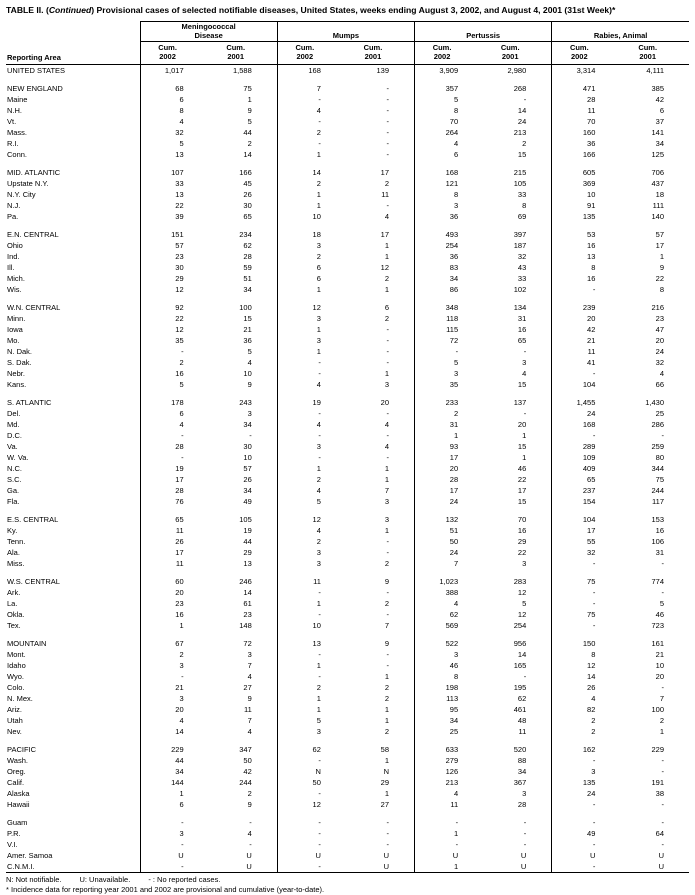 This screenshot has height=895, width=695. What do you see at coordinates (174, 307) in the screenshot?
I see `value-cell: 92` at bounding box center [174, 307].